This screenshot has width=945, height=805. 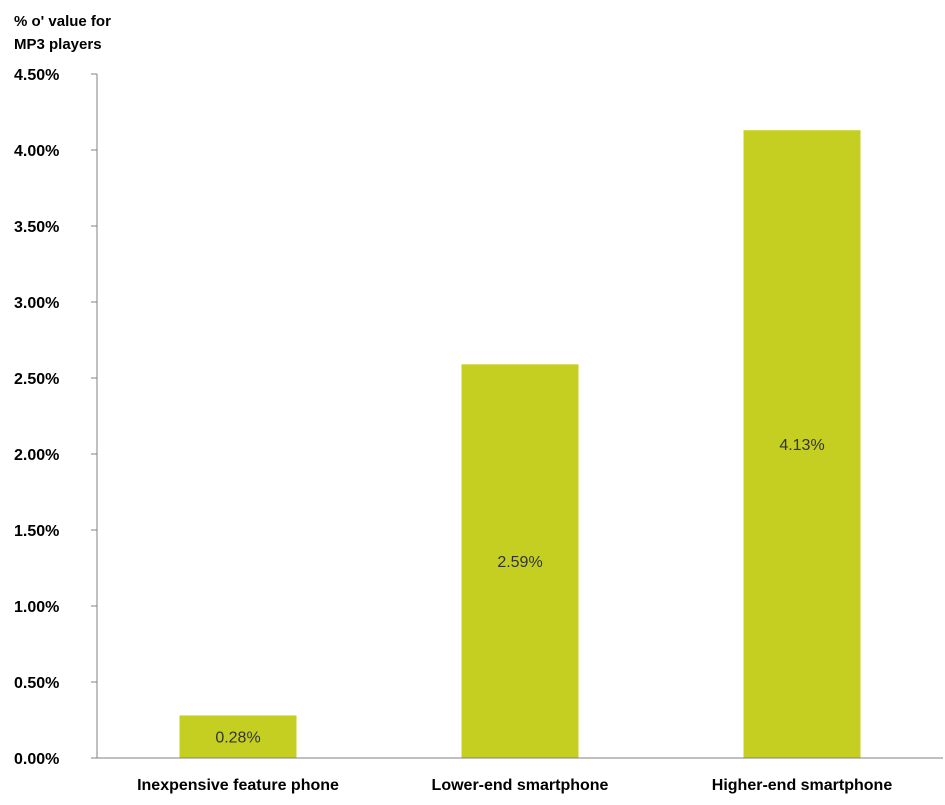 I want to click on x-category-label: Lower-end smartphone, so click(x=520, y=785).